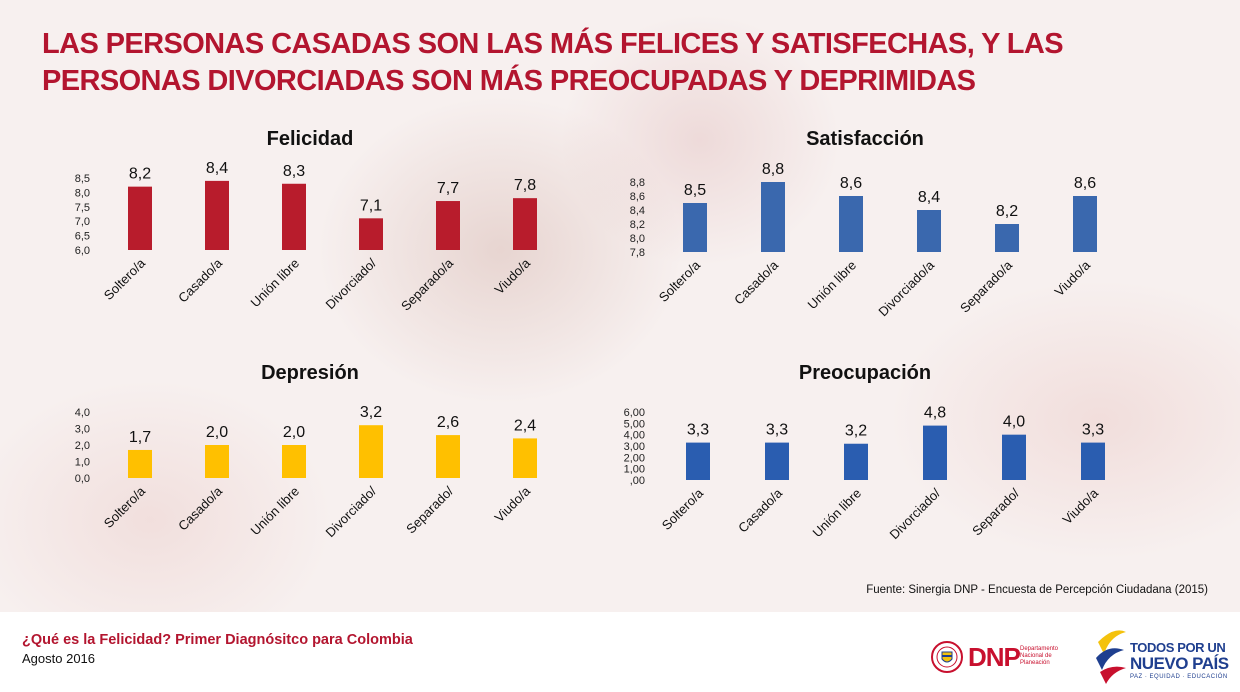  Describe the element at coordinates (620, 652) in the screenshot. I see `footer` at that location.